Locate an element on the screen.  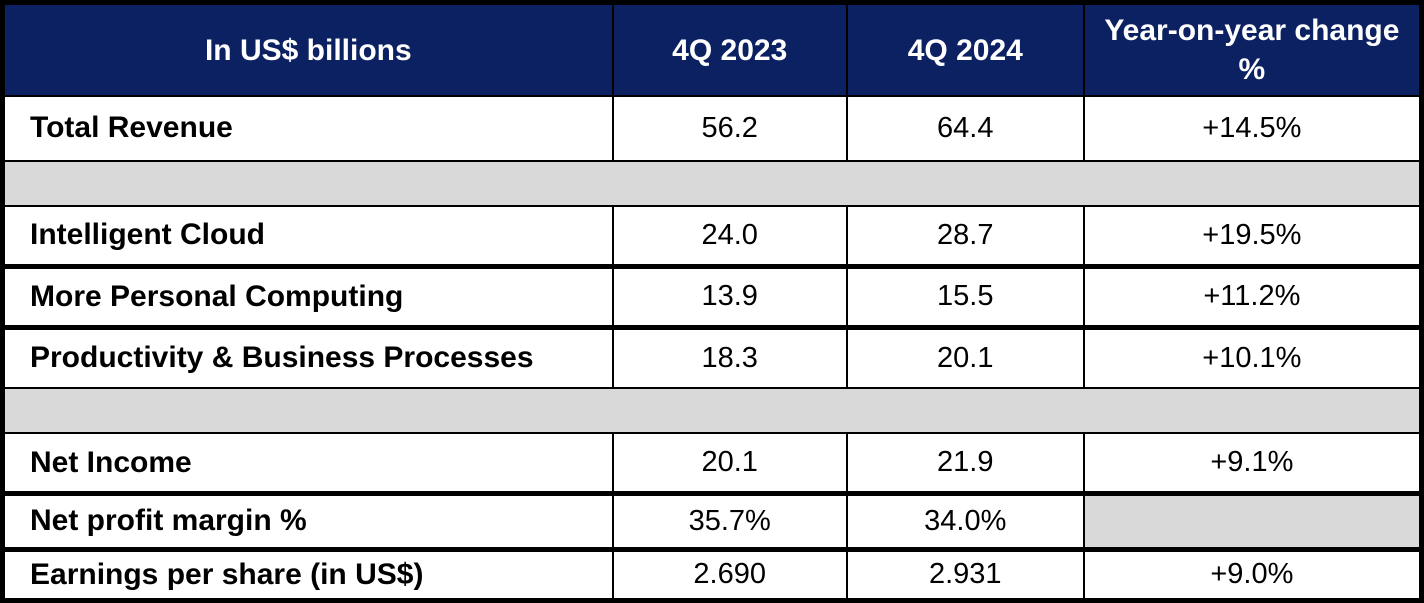
table-row-more-personal-computing: More Personal Computing 13.9 15.5 +11.2% is located at coordinates (712, 296).